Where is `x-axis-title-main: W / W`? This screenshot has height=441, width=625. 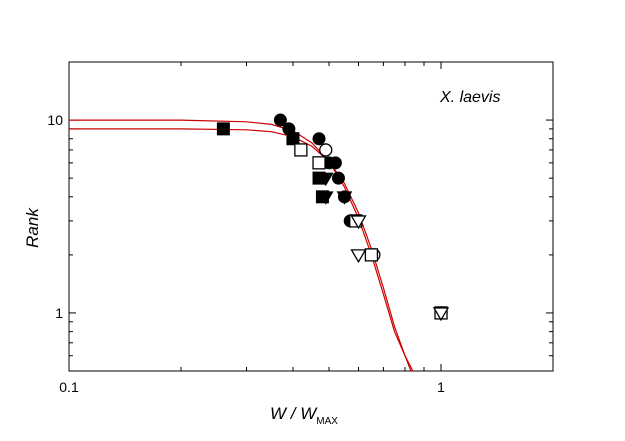
x-axis-title-main: W / W is located at coordinates (294, 413).